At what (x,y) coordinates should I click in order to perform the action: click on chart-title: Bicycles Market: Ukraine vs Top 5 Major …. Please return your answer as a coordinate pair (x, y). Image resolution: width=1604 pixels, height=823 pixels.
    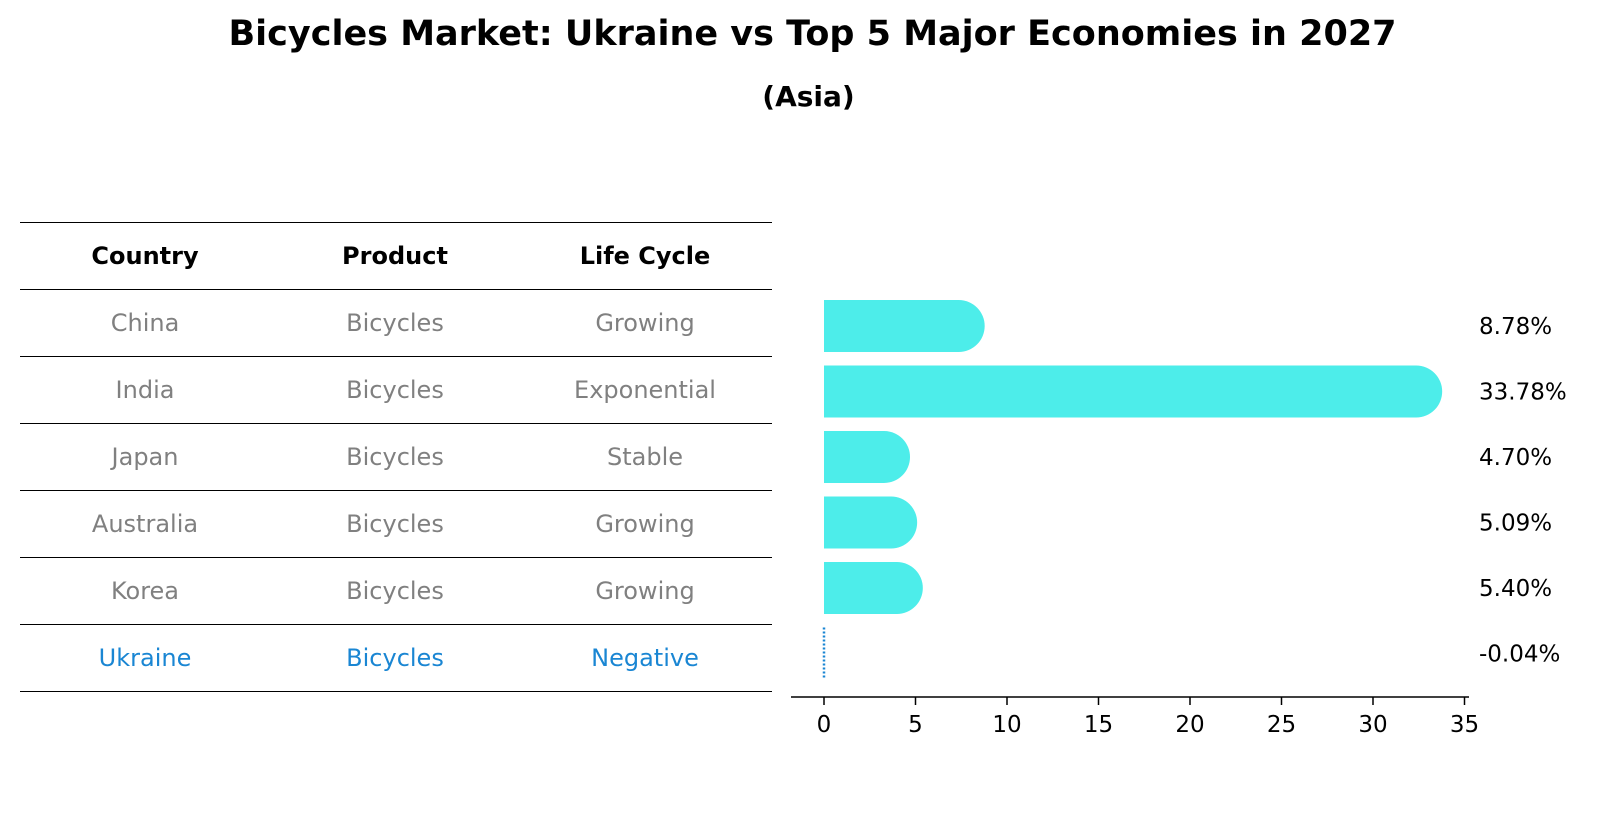
    Looking at the image, I should click on (812, 34).